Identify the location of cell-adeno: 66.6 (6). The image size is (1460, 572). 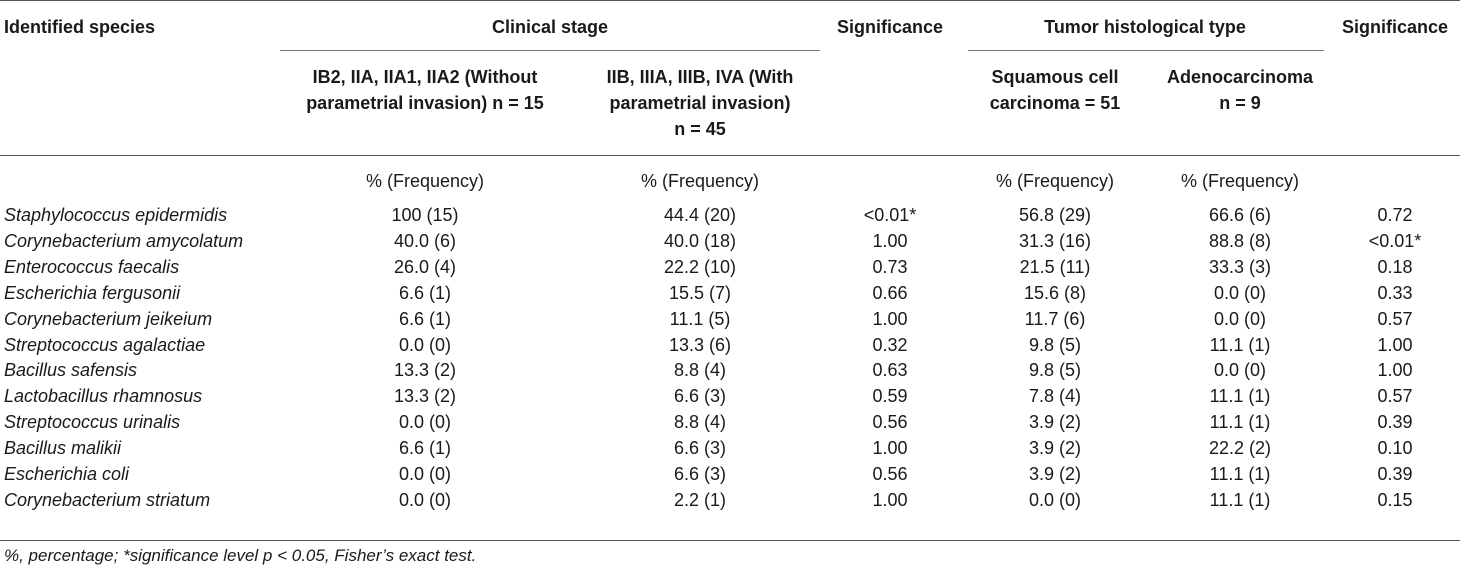
(1240, 215).